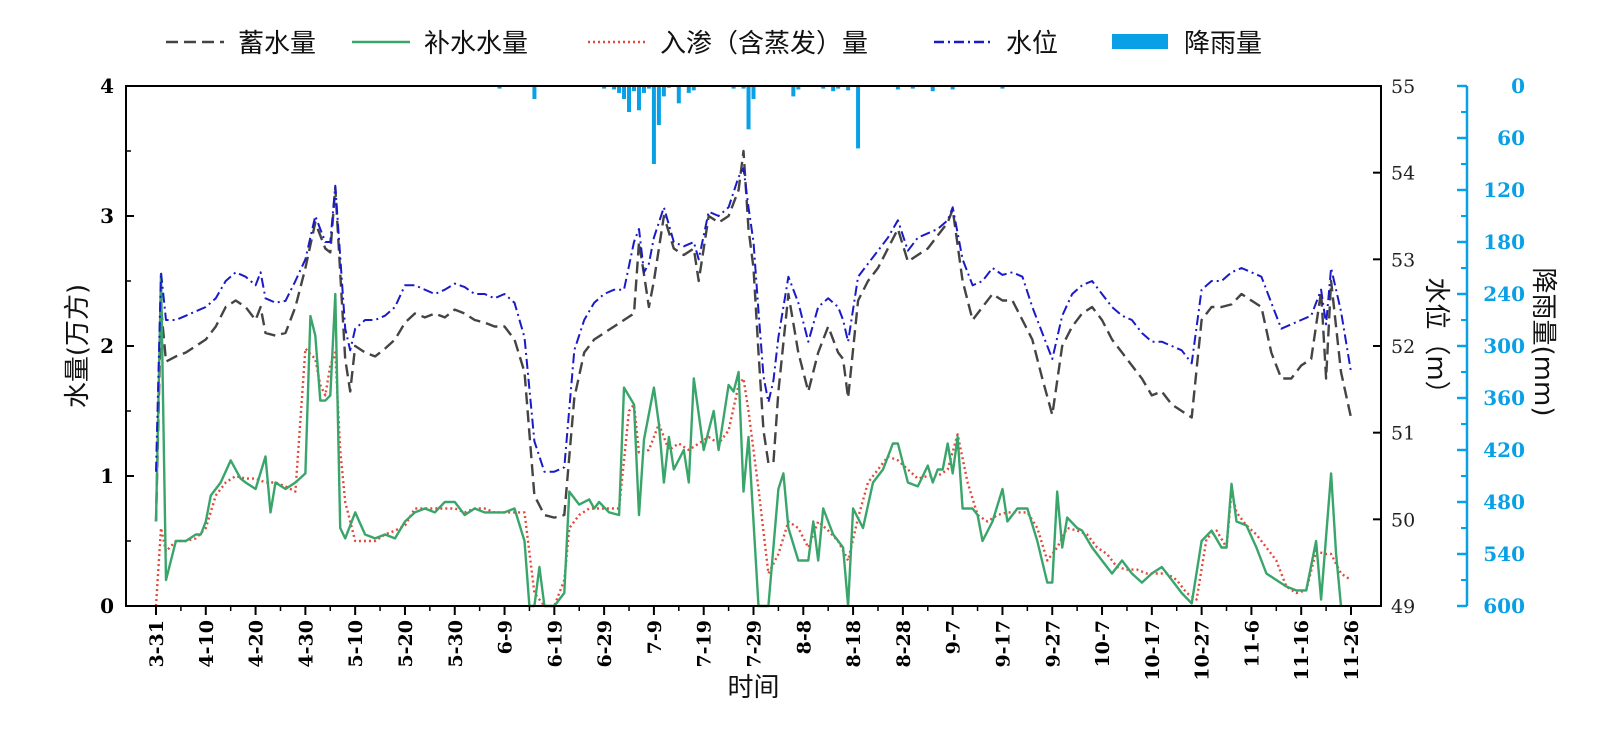  What do you see at coordinates (107, 346) in the screenshot?
I see `y-left-tick-label: 2` at bounding box center [107, 346].